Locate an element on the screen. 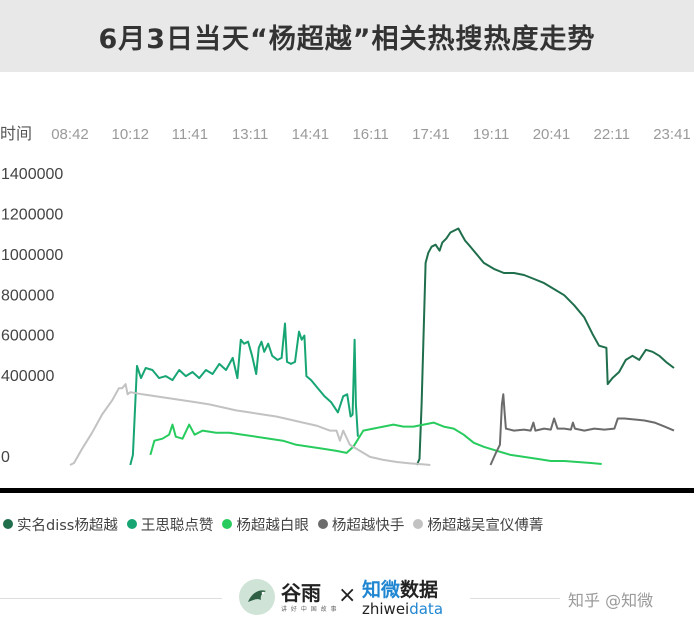  legend-label: 杨超越吴宣仪傅菁 is located at coordinates (485, 525).